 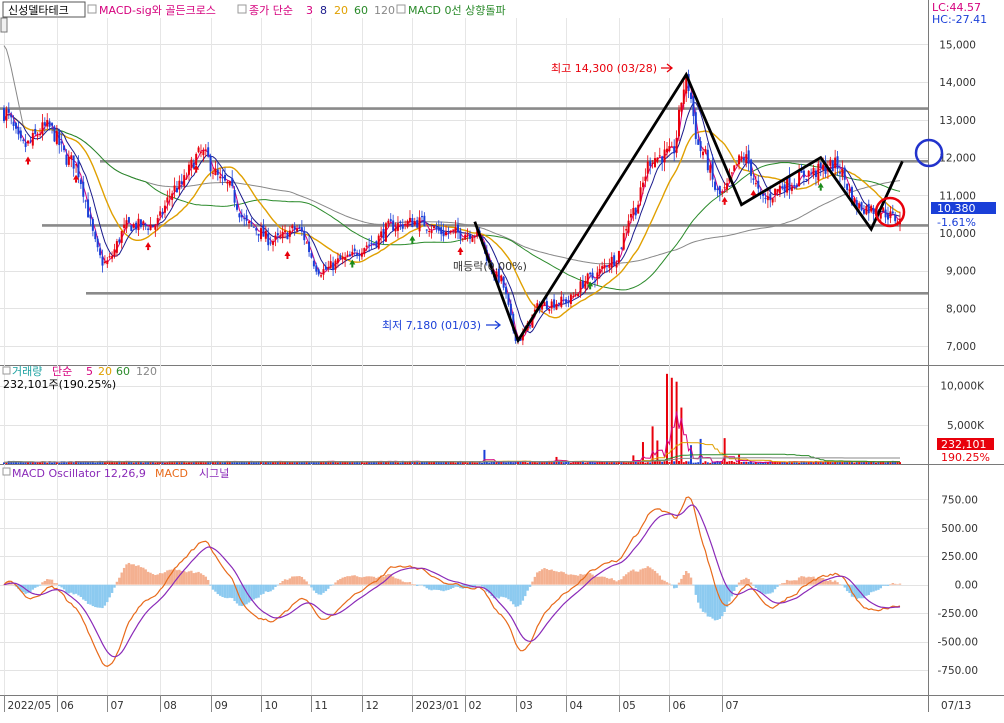 I want to click on x-tick-label: 08, so click(x=170, y=706).